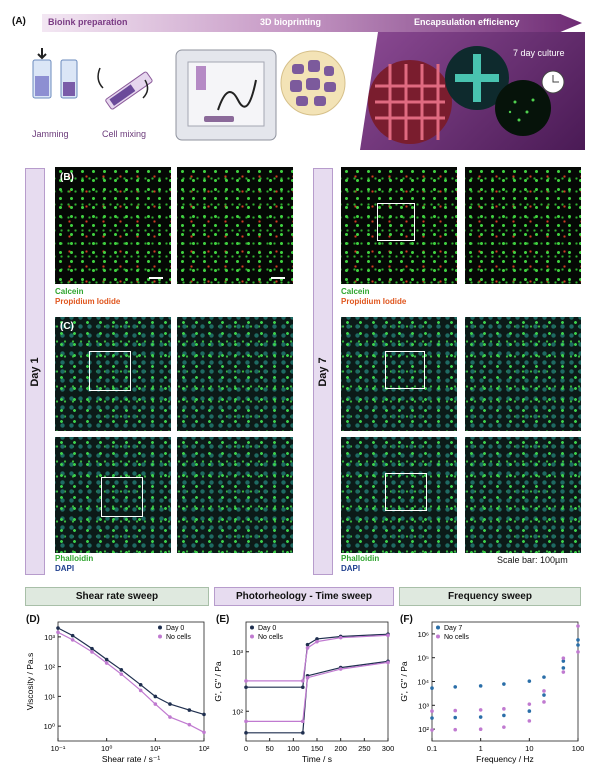  I want to click on micrograph-c2-day7-zoom, so click(523, 495).